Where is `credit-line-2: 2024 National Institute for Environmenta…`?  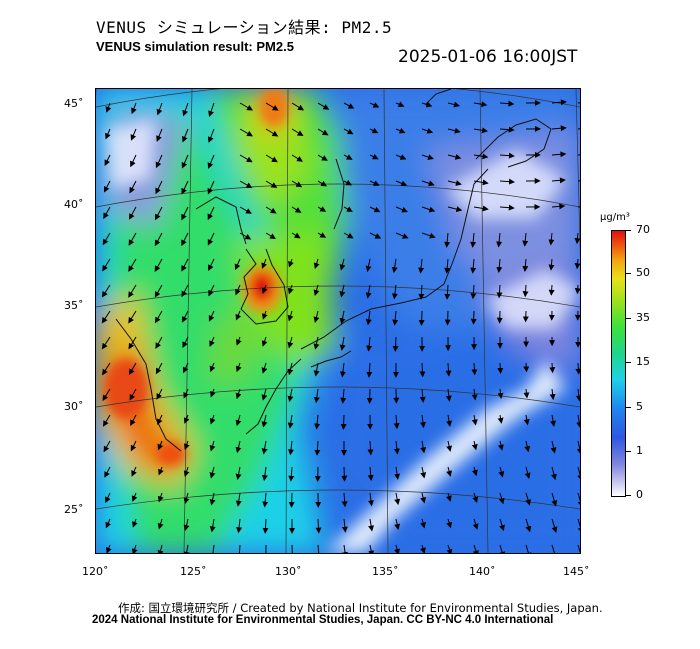 credit-line-2: 2024 National Institute for Environmenta… is located at coordinates (323, 620).